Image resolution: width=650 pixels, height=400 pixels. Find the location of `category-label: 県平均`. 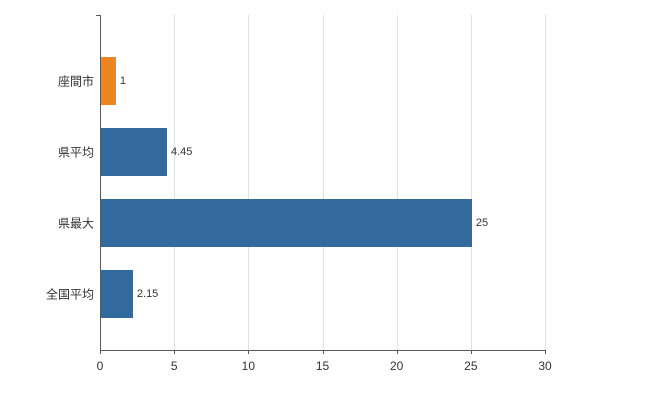

category-label: 県平均 is located at coordinates (75, 152).